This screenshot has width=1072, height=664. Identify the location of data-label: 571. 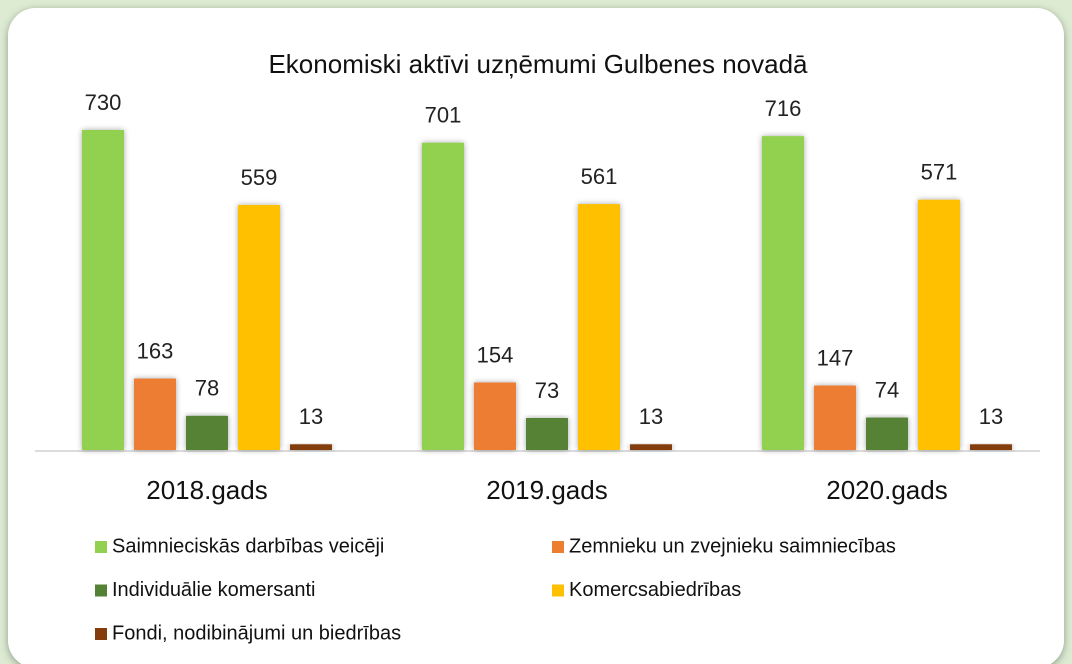
(939, 172).